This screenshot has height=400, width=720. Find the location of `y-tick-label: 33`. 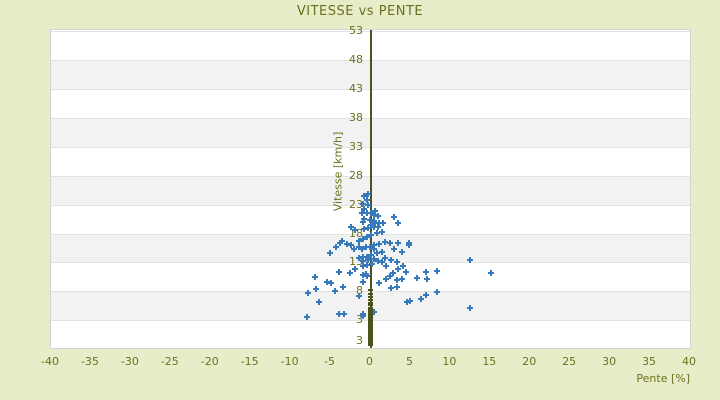

y-tick-label: 33 is located at coordinates (356, 146).